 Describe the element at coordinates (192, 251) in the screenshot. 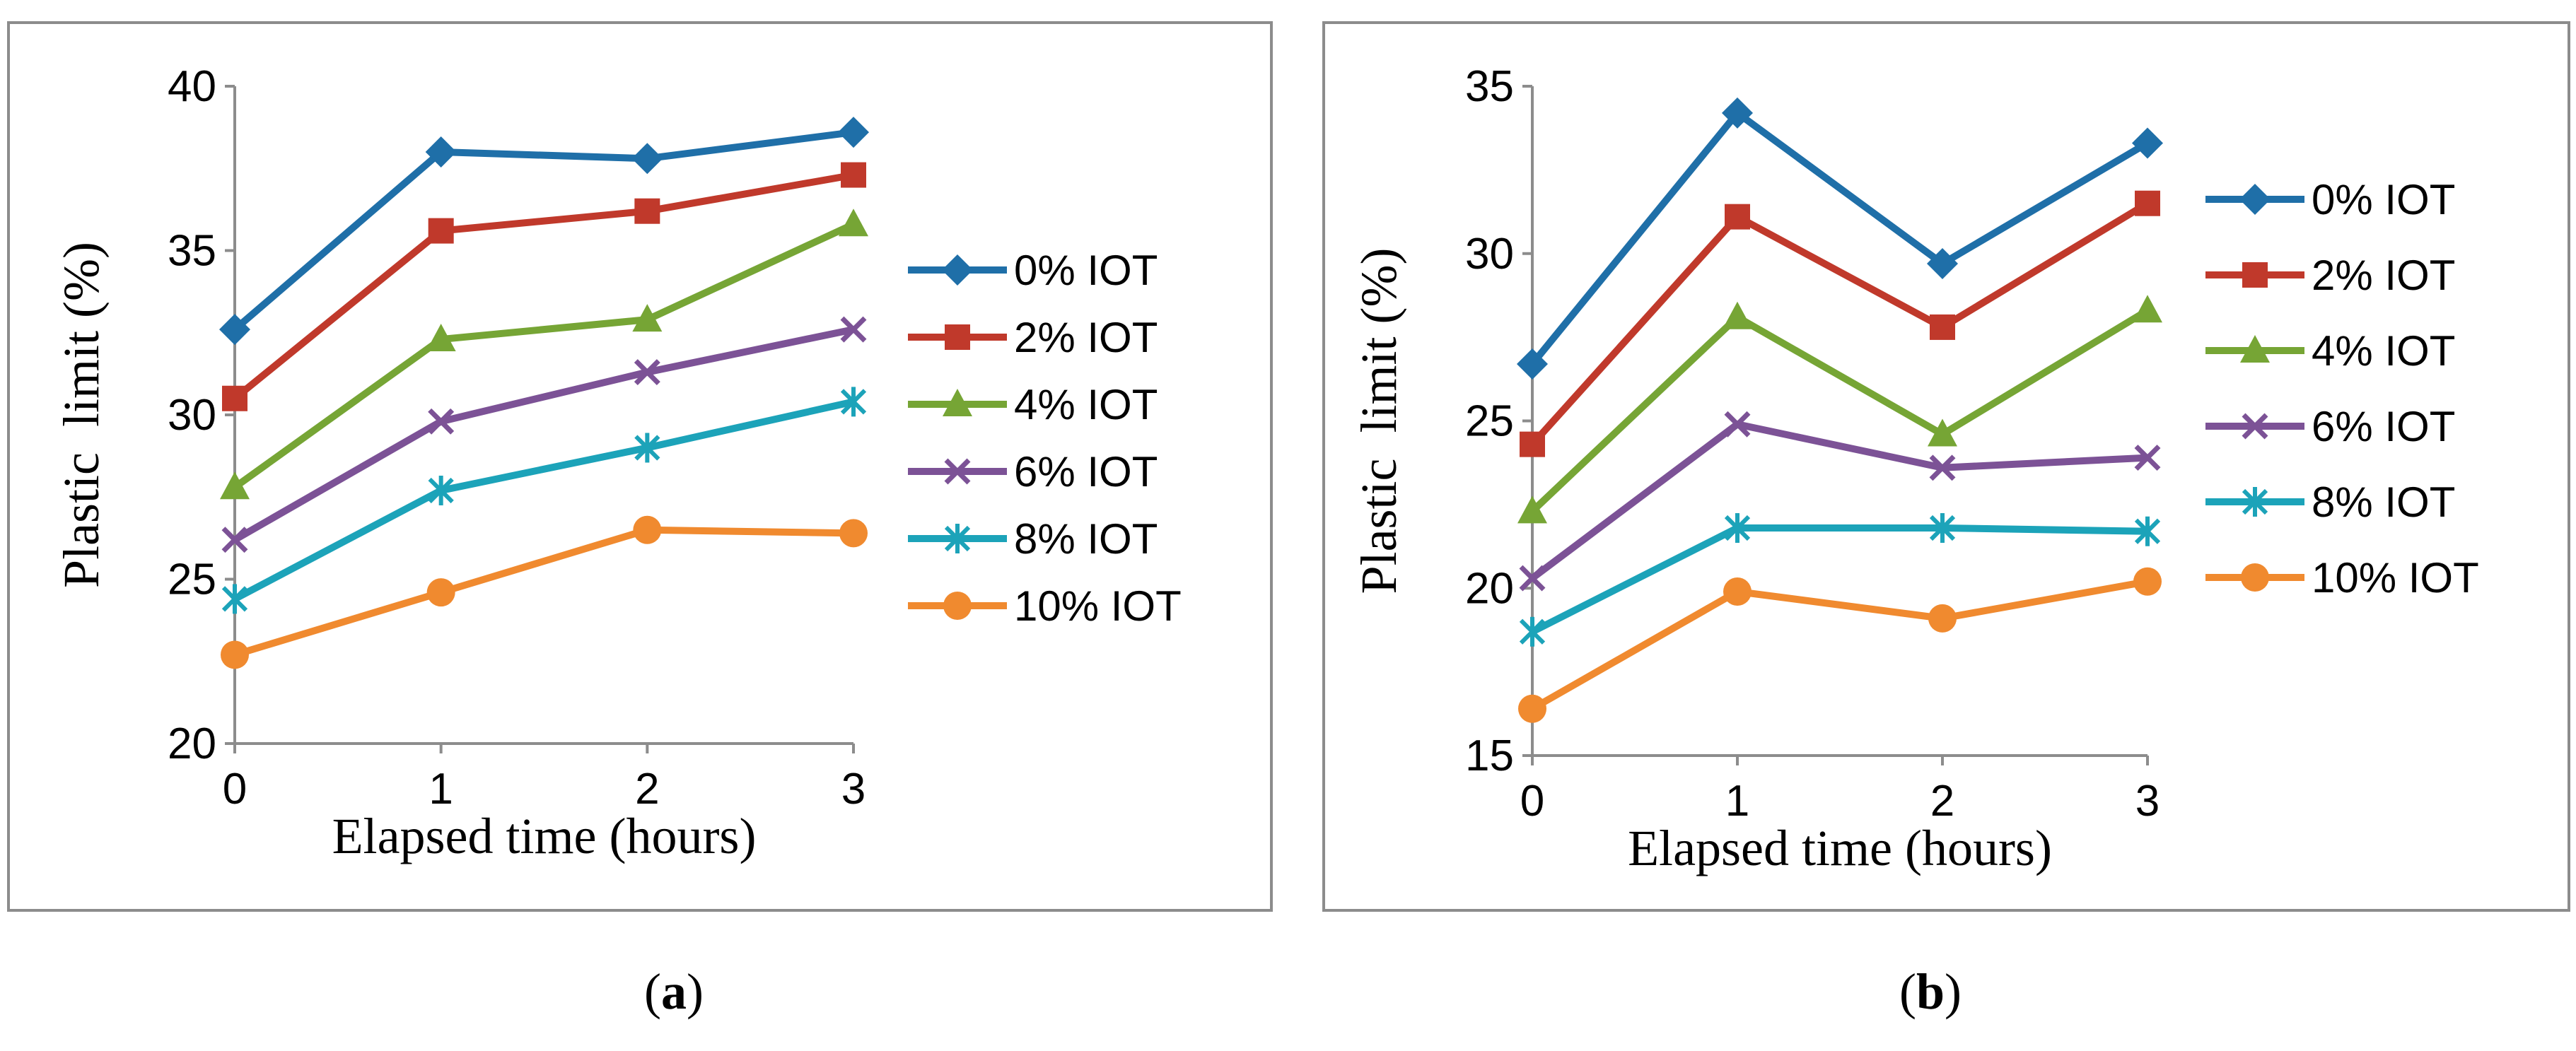

I see `chart-a-y-tick-label-35: 35` at that location.